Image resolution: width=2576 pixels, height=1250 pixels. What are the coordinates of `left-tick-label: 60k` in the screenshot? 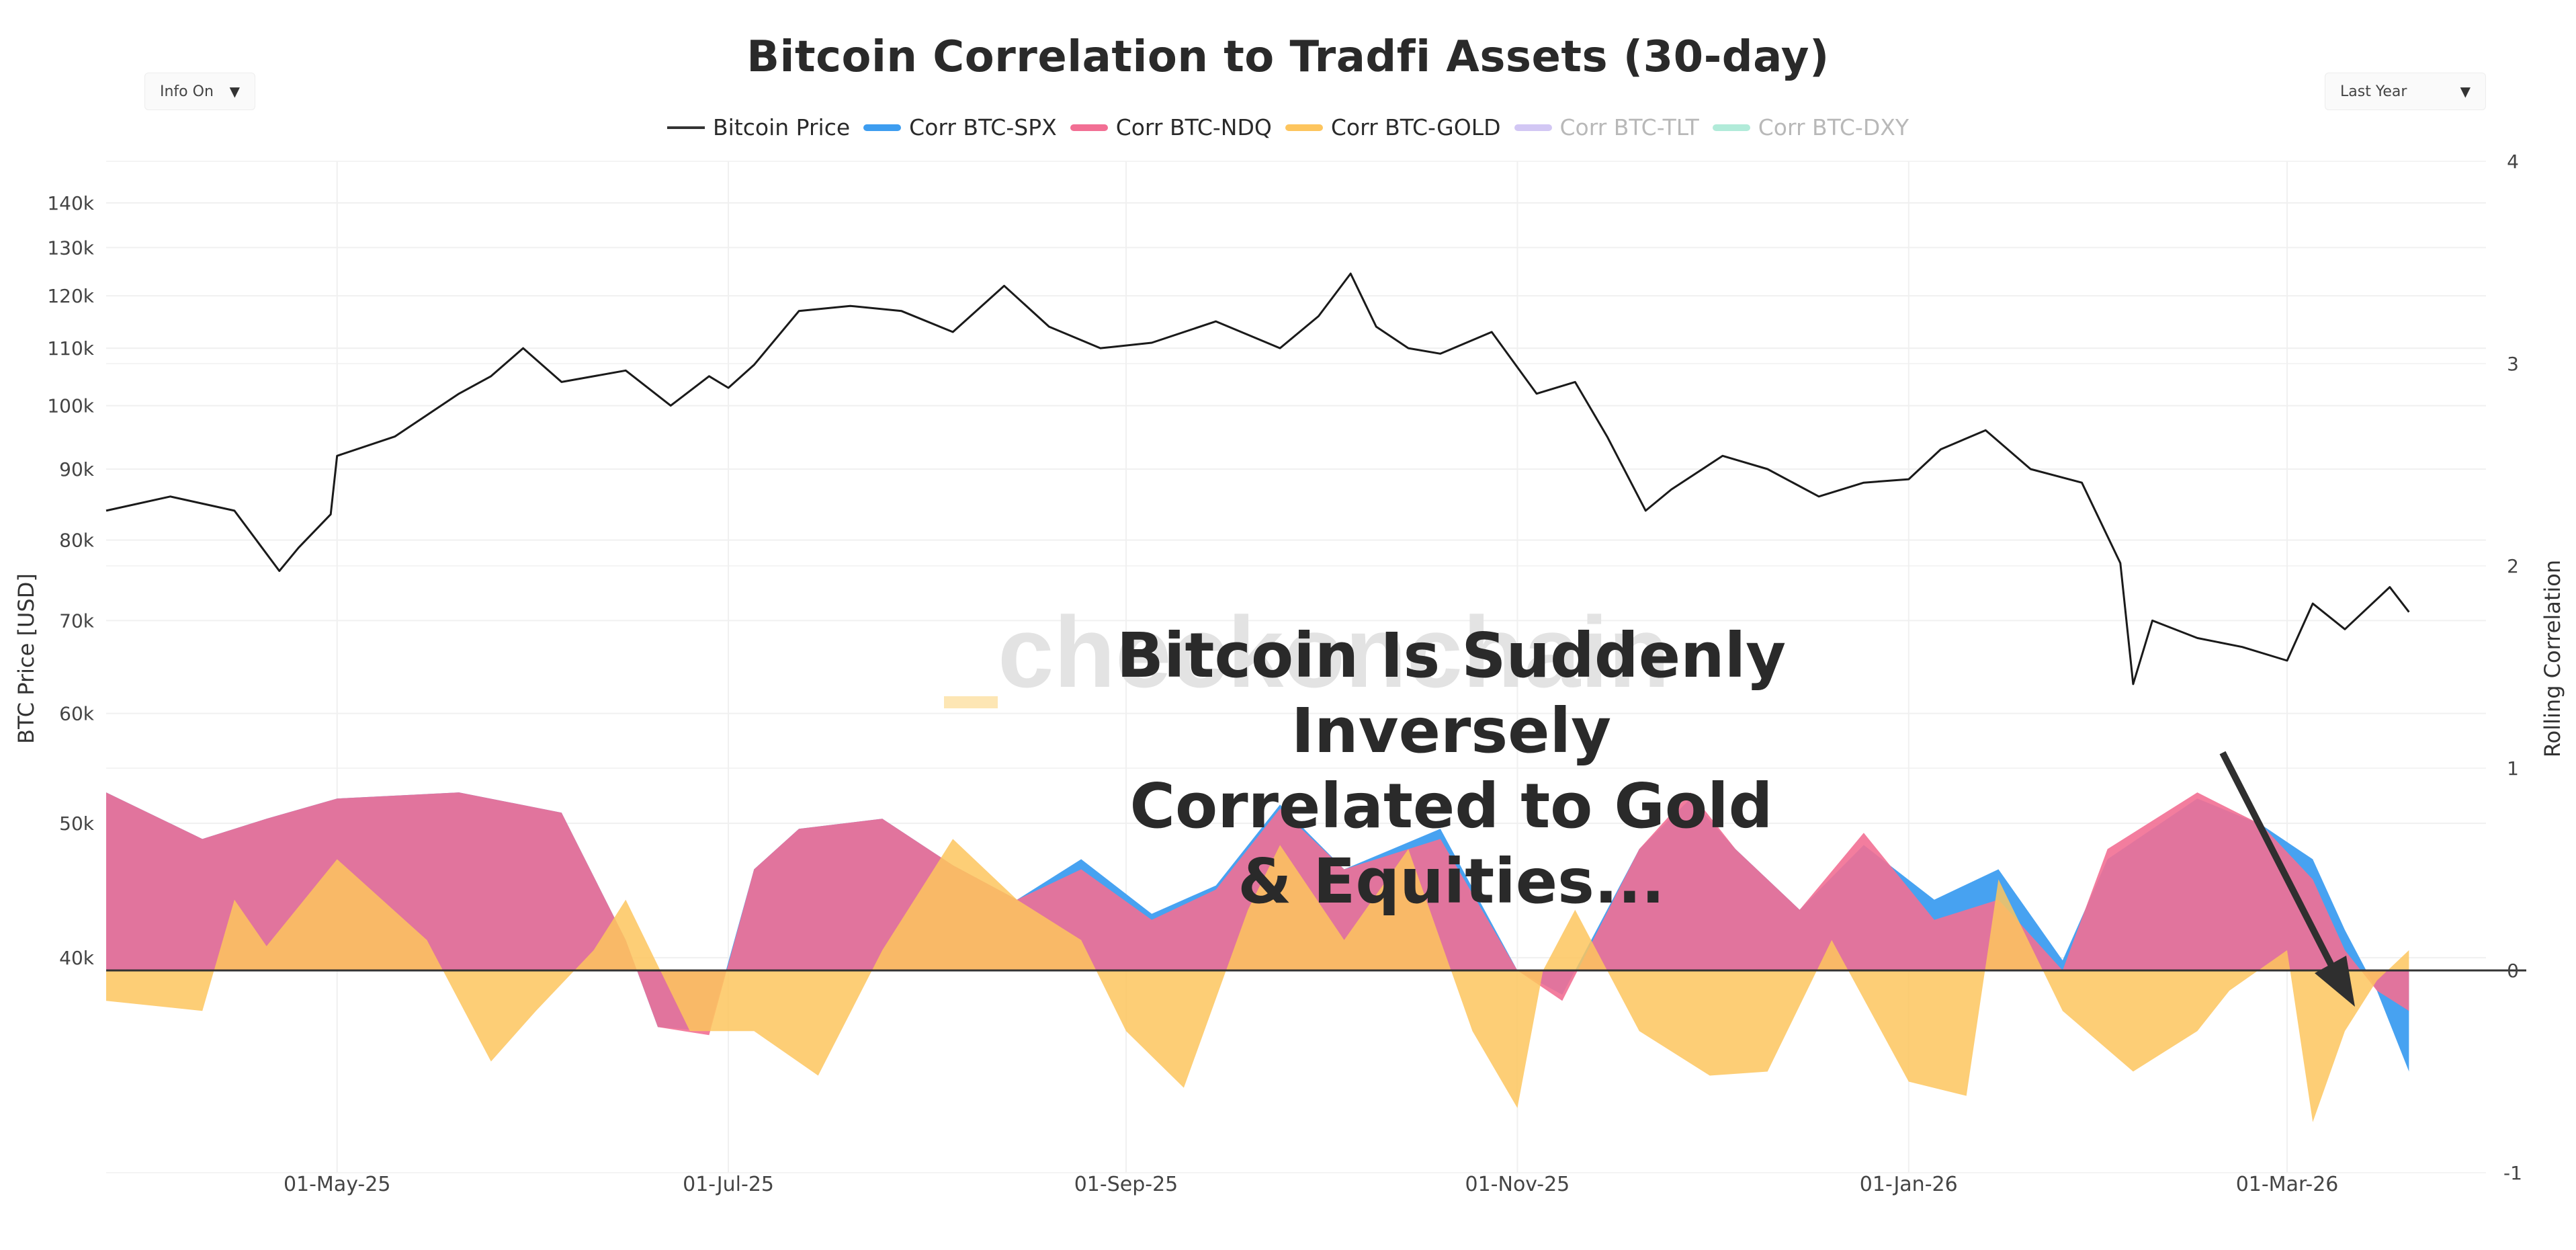 It's located at (77, 714).